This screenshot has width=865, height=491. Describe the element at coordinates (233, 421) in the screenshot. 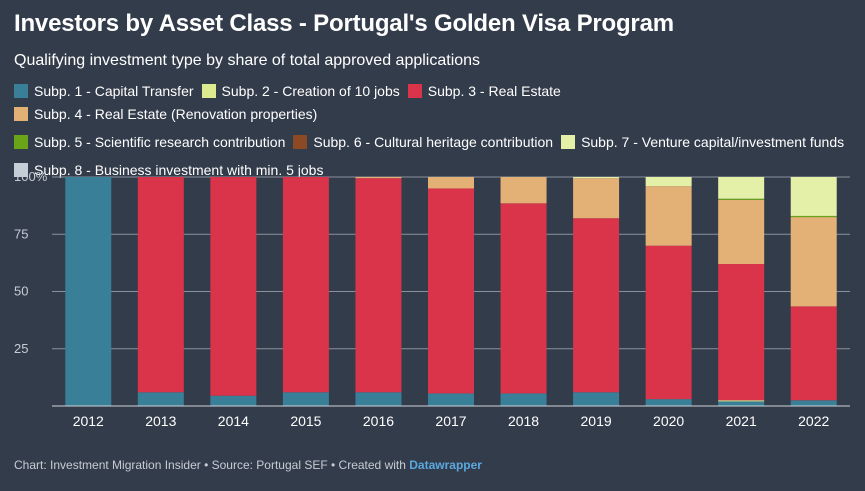

I see `x-tick-label: 2014` at that location.